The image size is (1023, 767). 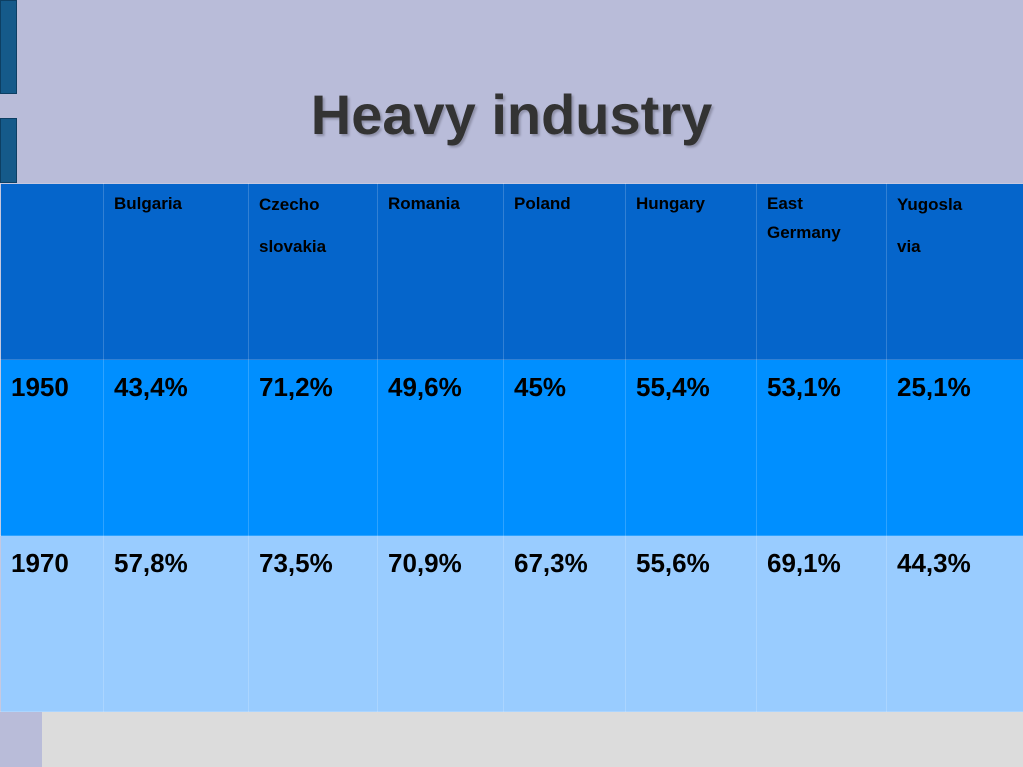 I want to click on slide-title: Heavy industry, so click(x=511, y=114).